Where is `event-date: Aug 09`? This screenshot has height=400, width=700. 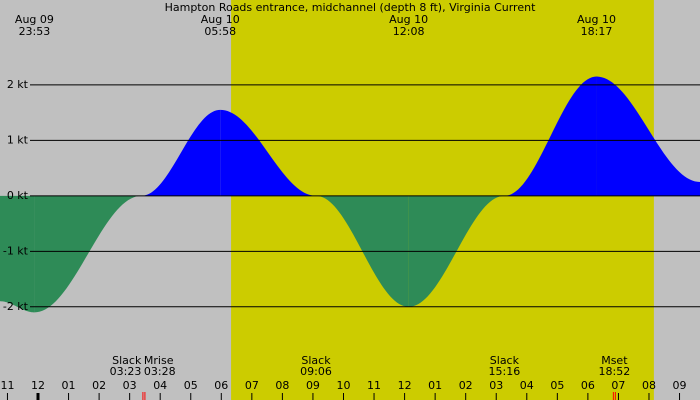 event-date: Aug 09 is located at coordinates (34, 19).